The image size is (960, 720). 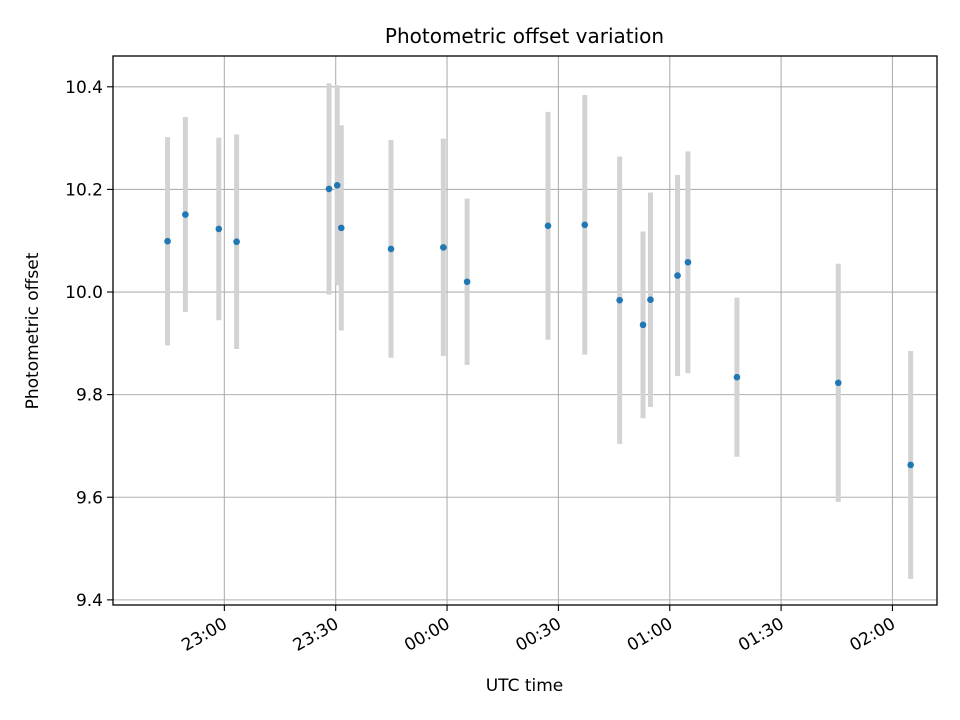 I want to click on y-axis-title: Photometric offset, so click(x=33, y=330).